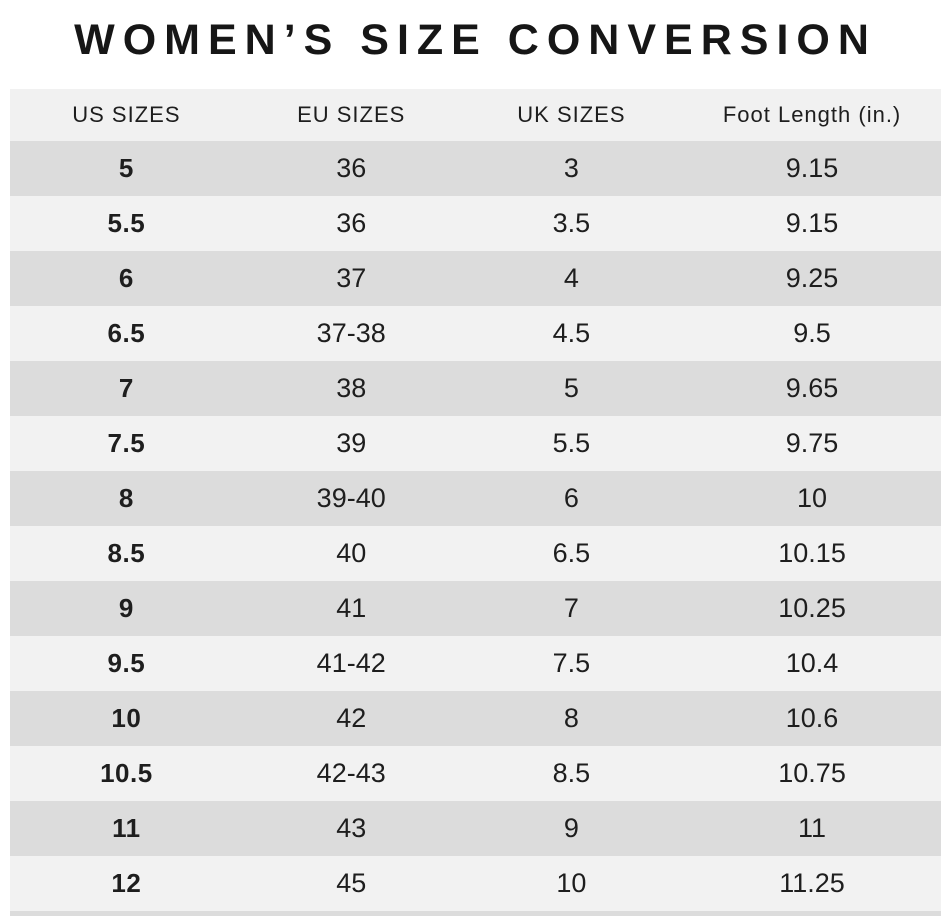 The image size is (951, 917). Describe the element at coordinates (126, 553) in the screenshot. I see `us-size-cell: 8.5` at that location.